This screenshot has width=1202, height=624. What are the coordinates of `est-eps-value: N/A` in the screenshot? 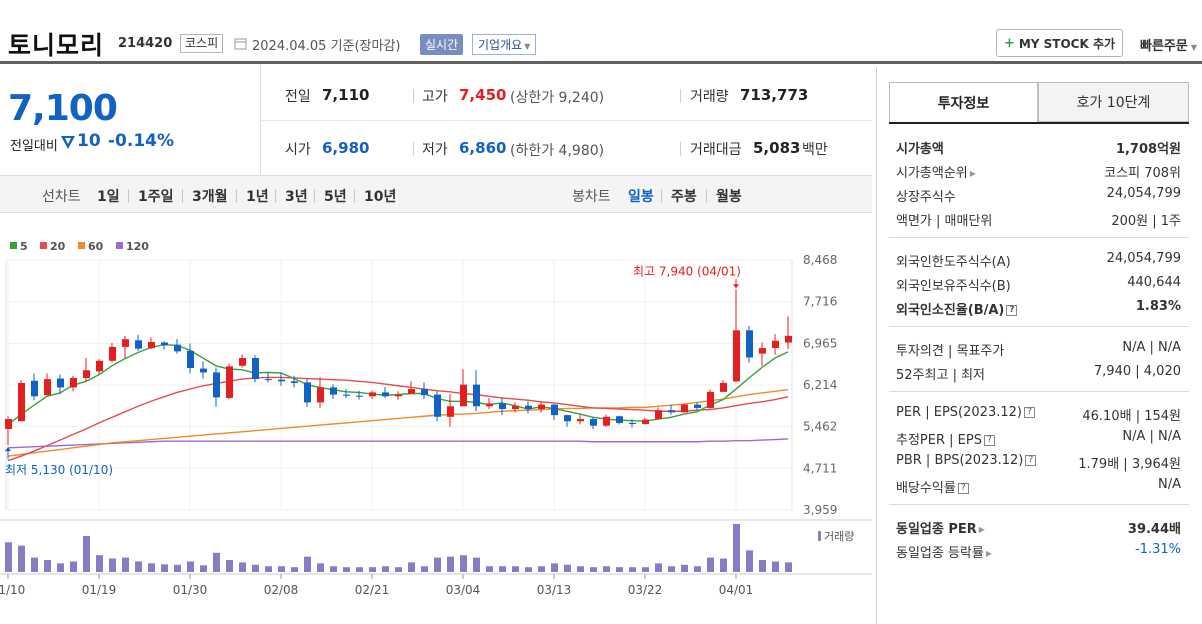 It's located at (1169, 436).